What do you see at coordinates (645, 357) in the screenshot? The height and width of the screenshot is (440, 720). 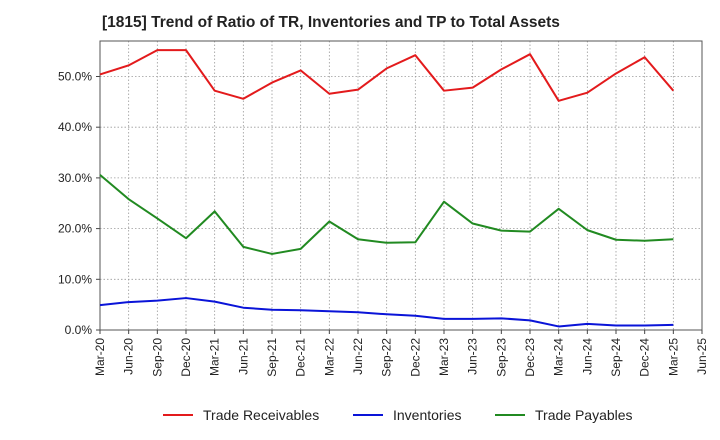 I see `x-tick-label: Dec-24` at bounding box center [645, 357].